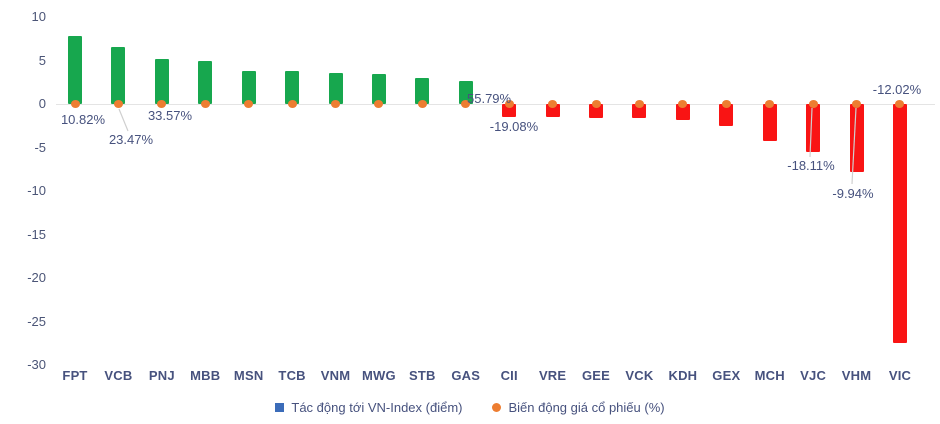  I want to click on bar-VIC, so click(899, 224).